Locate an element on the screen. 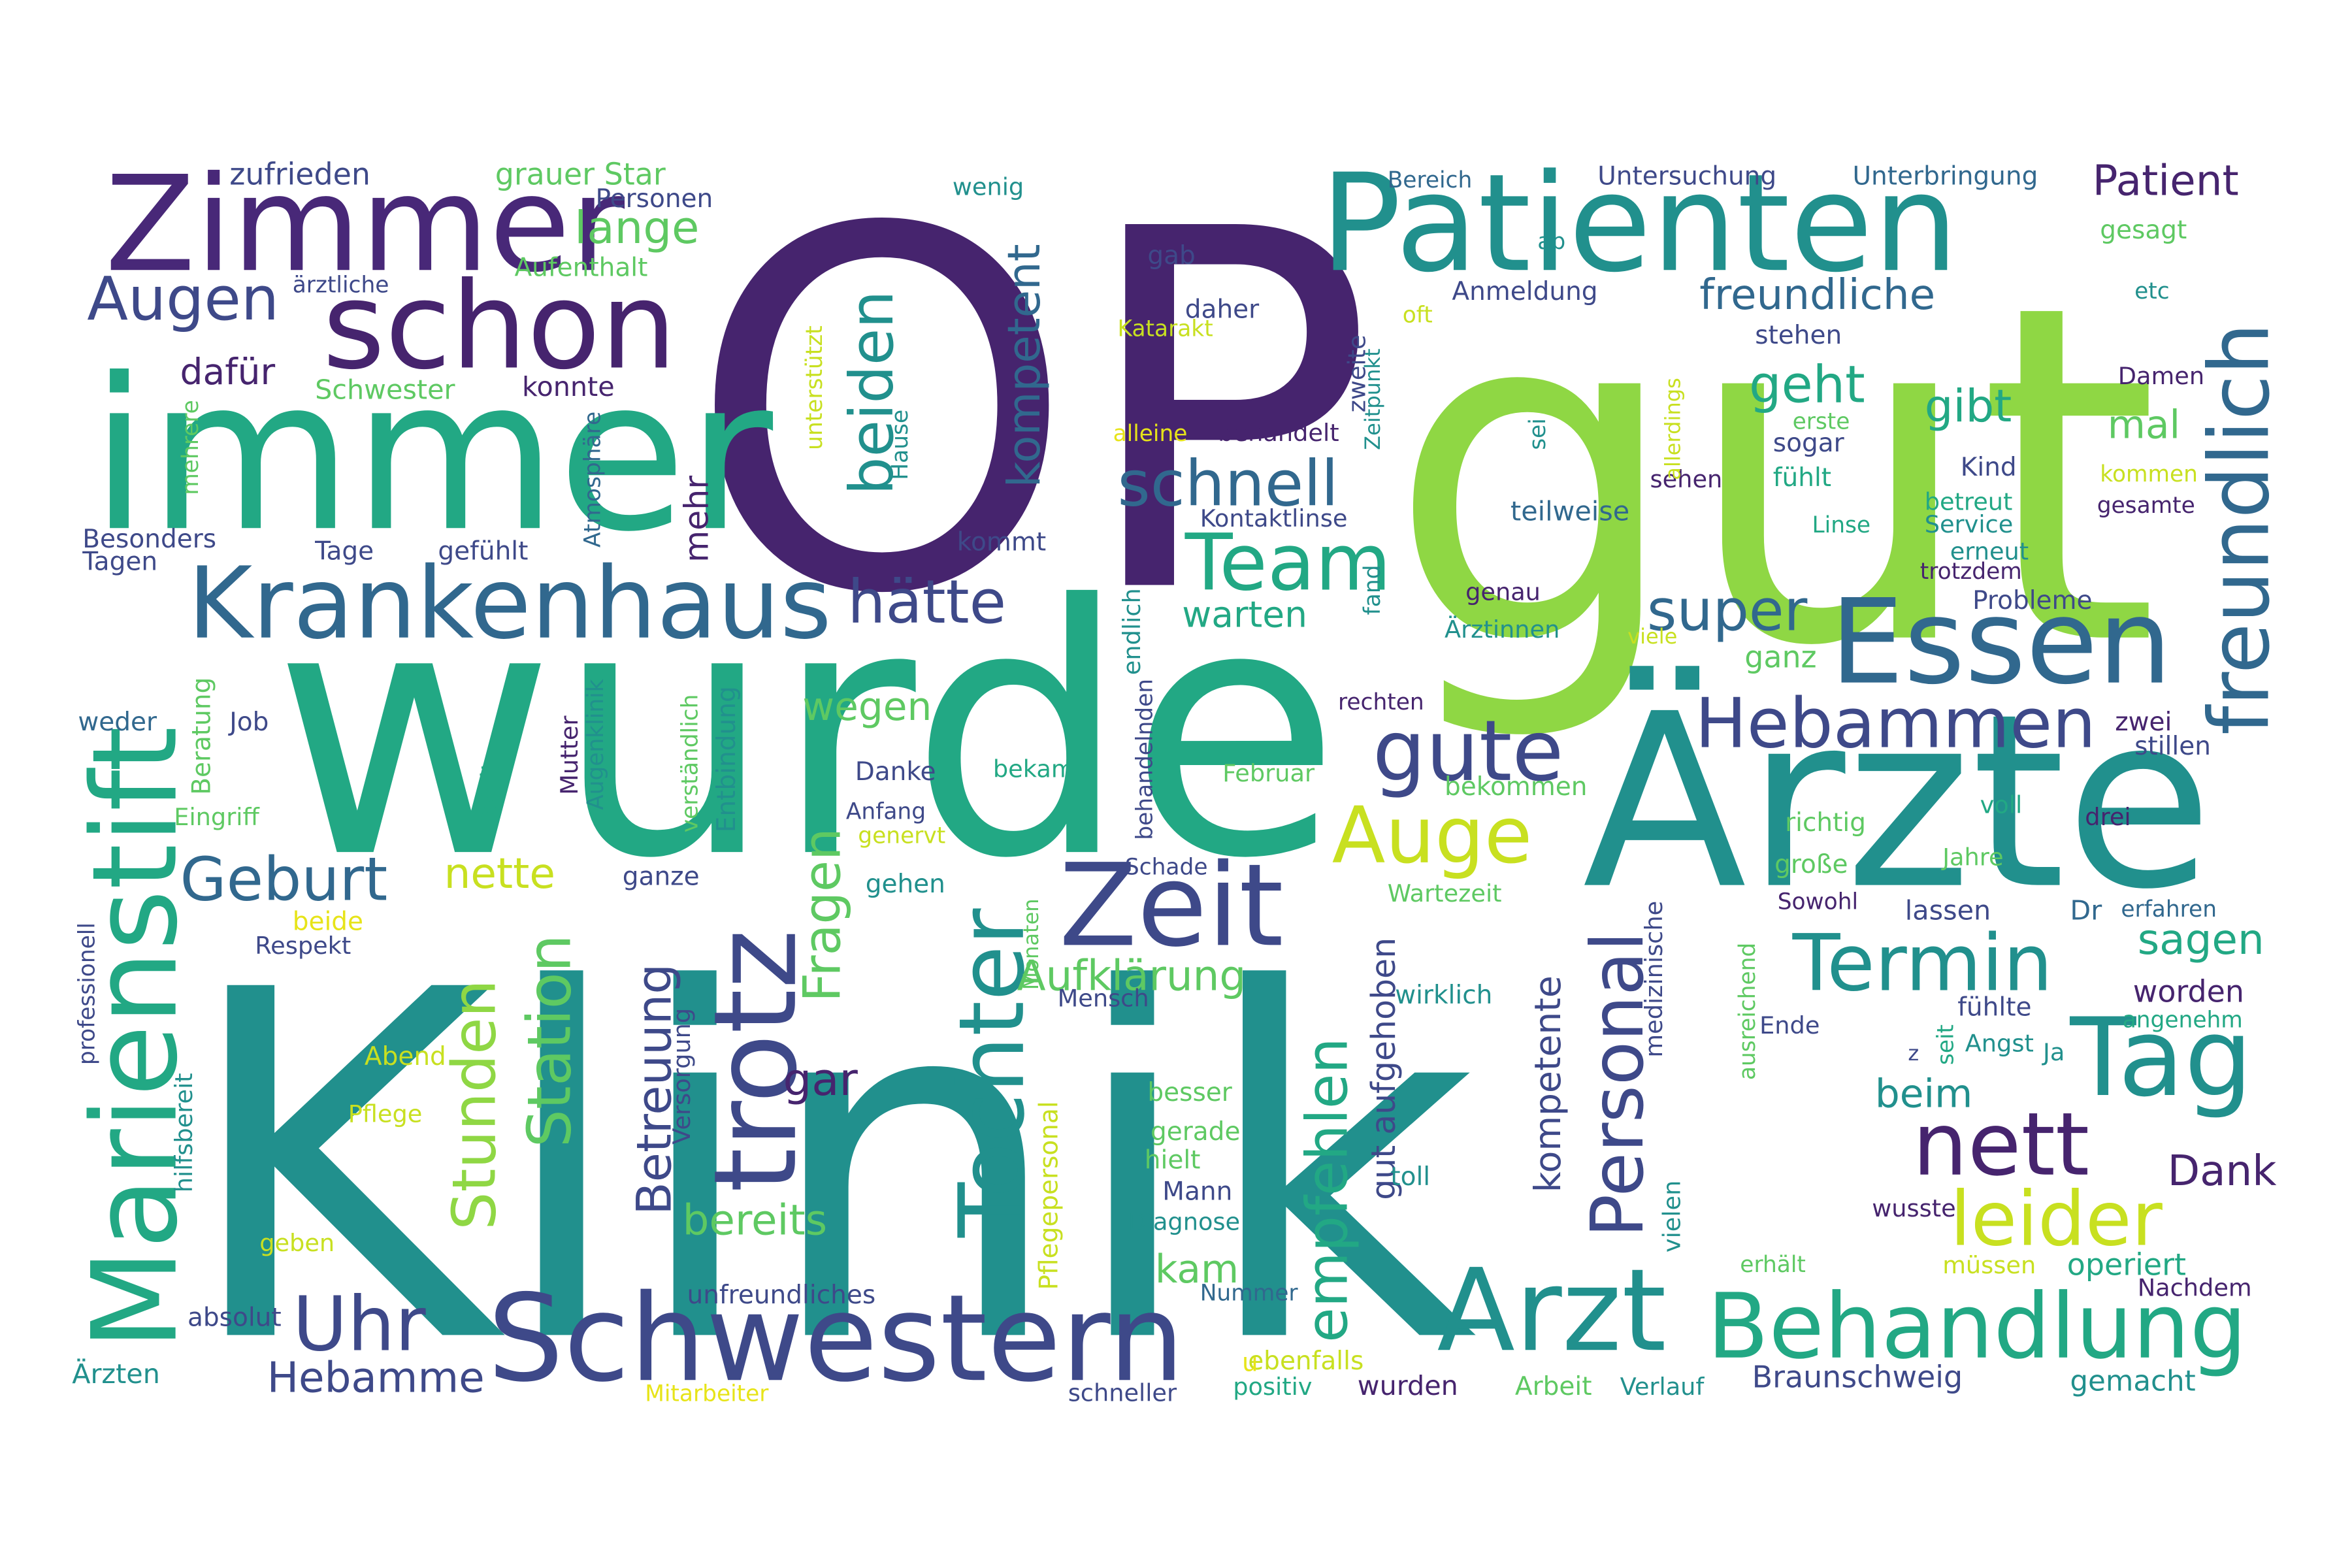  word-geht: geht is located at coordinates (1807, 384).